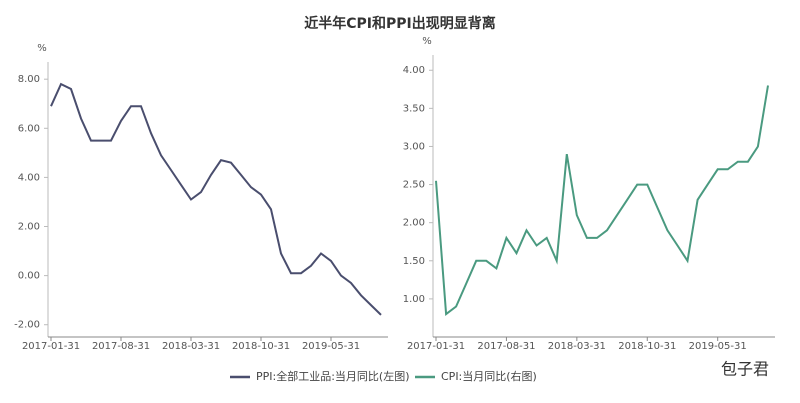  What do you see at coordinates (399, 23) in the screenshot?
I see `chart-title: 近半年CPI和PPI出现明显背离` at bounding box center [399, 23].